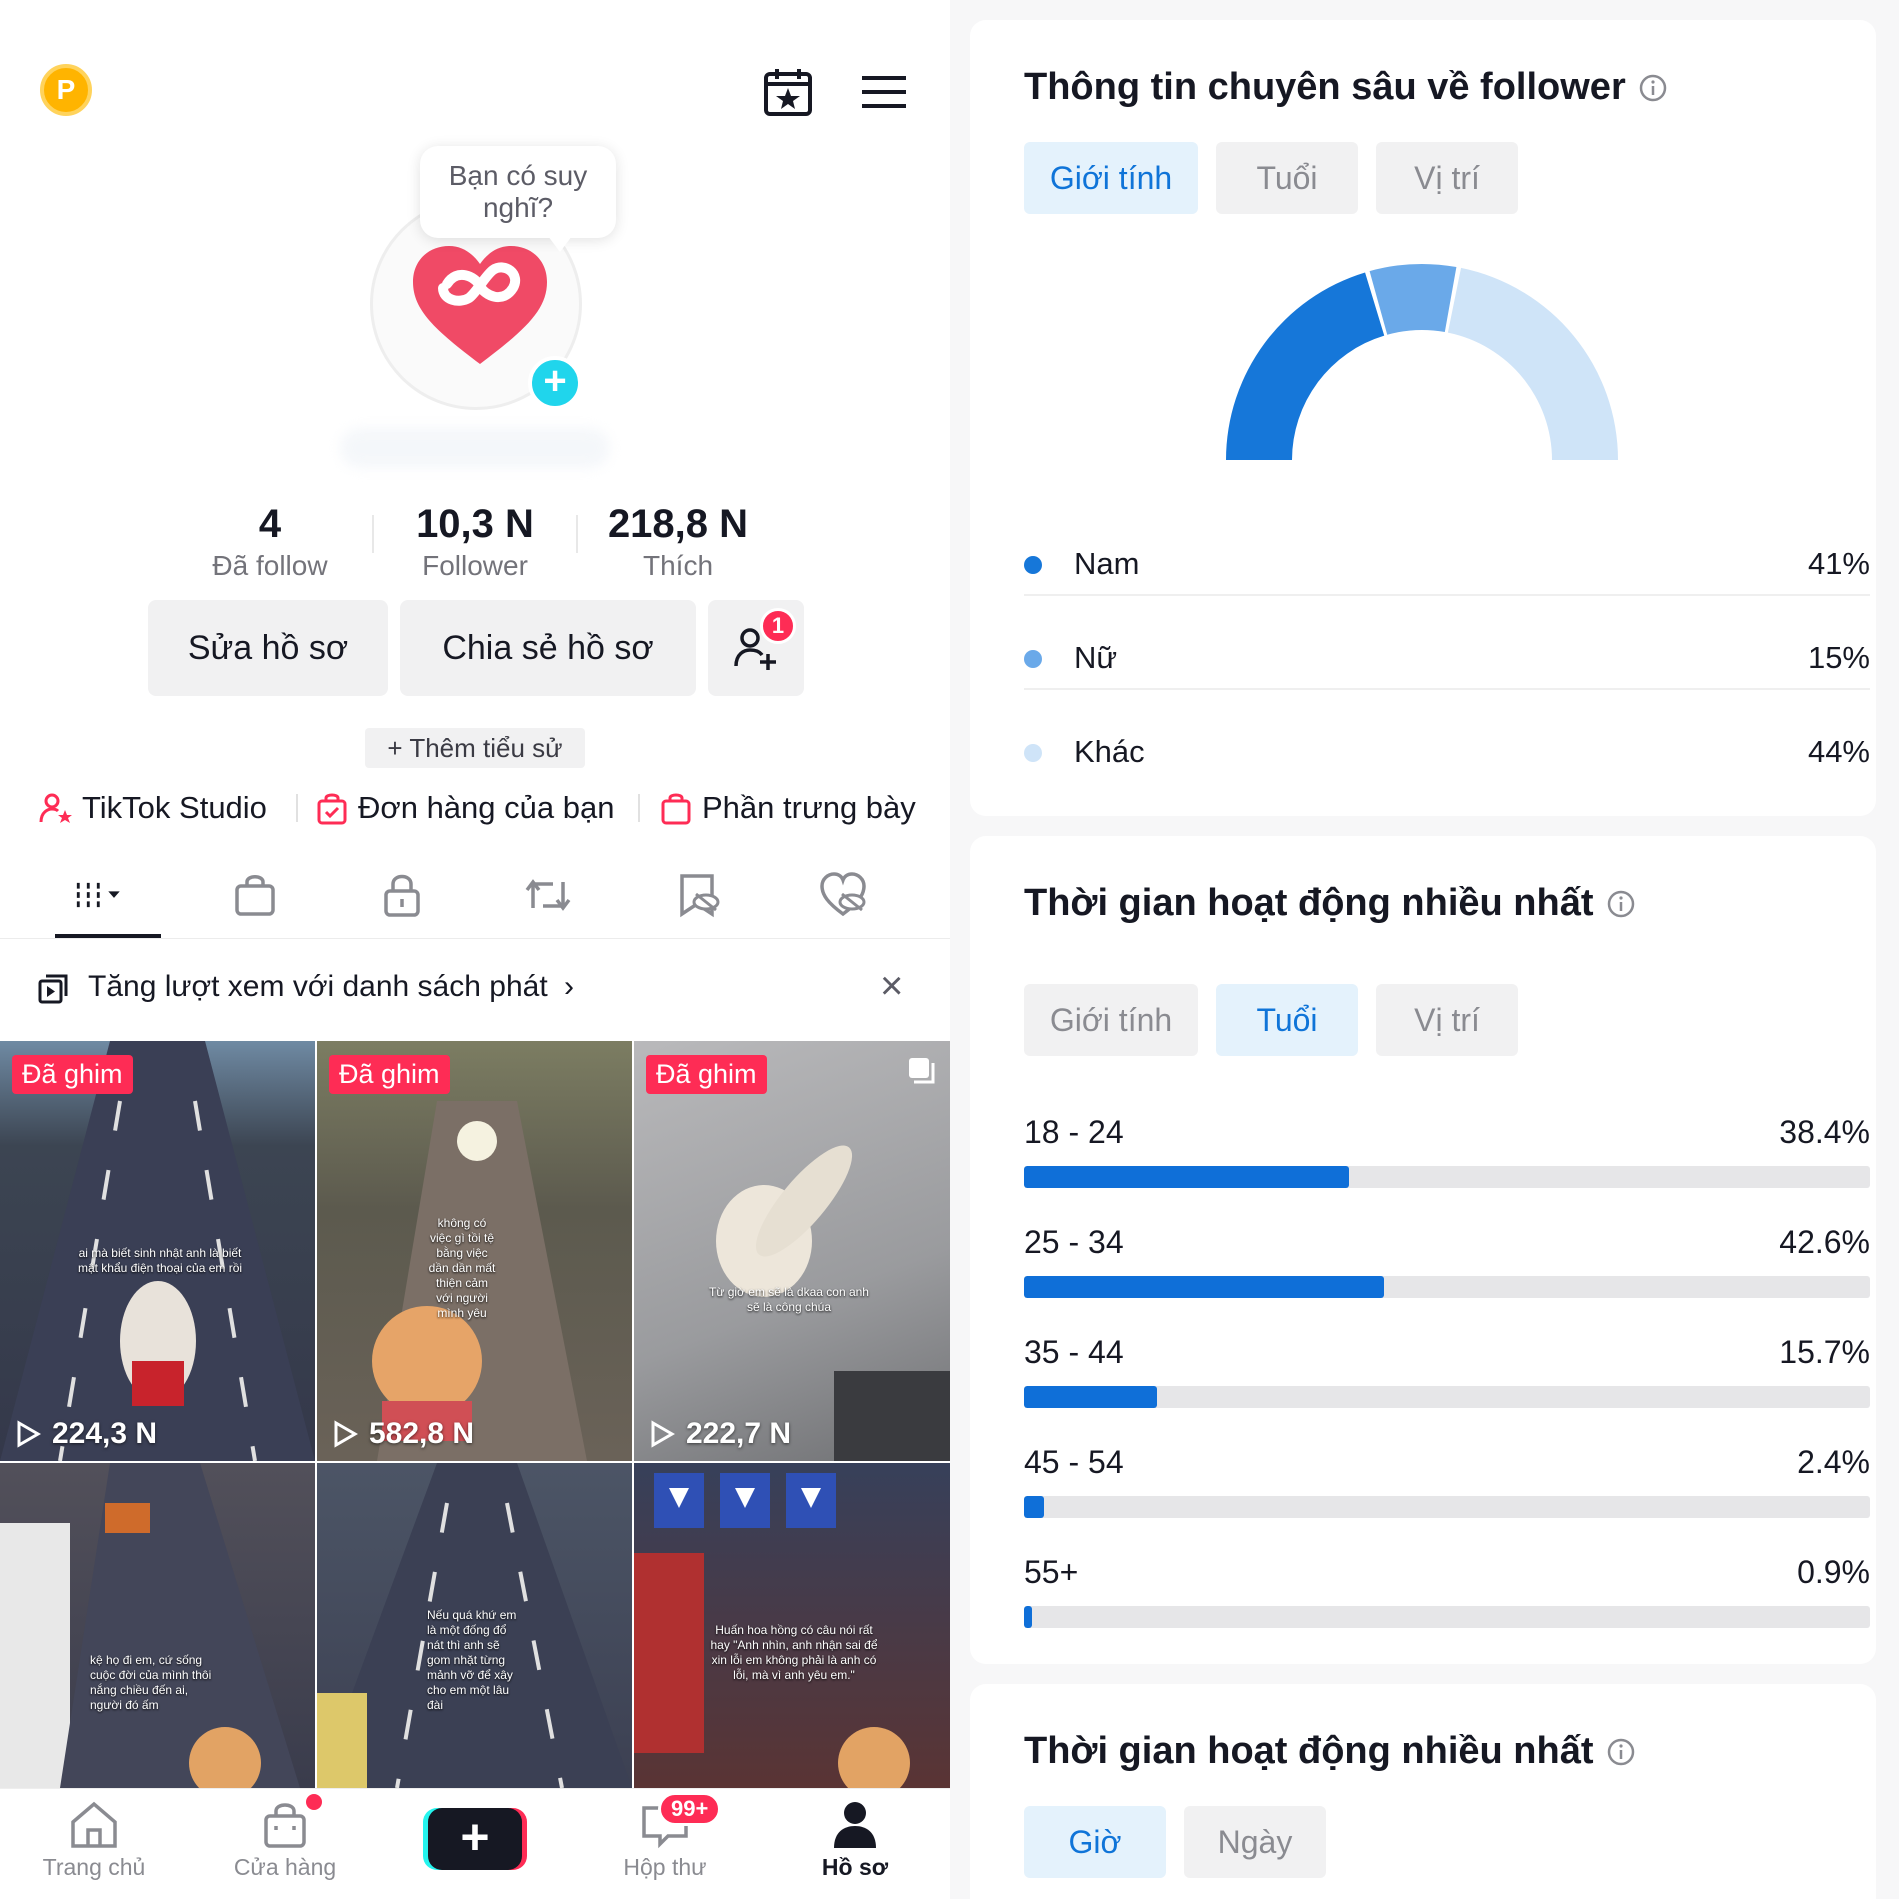 The width and height of the screenshot is (1899, 1899). Describe the element at coordinates (778, 626) in the screenshot. I see `friend-request-badge: 1` at that location.